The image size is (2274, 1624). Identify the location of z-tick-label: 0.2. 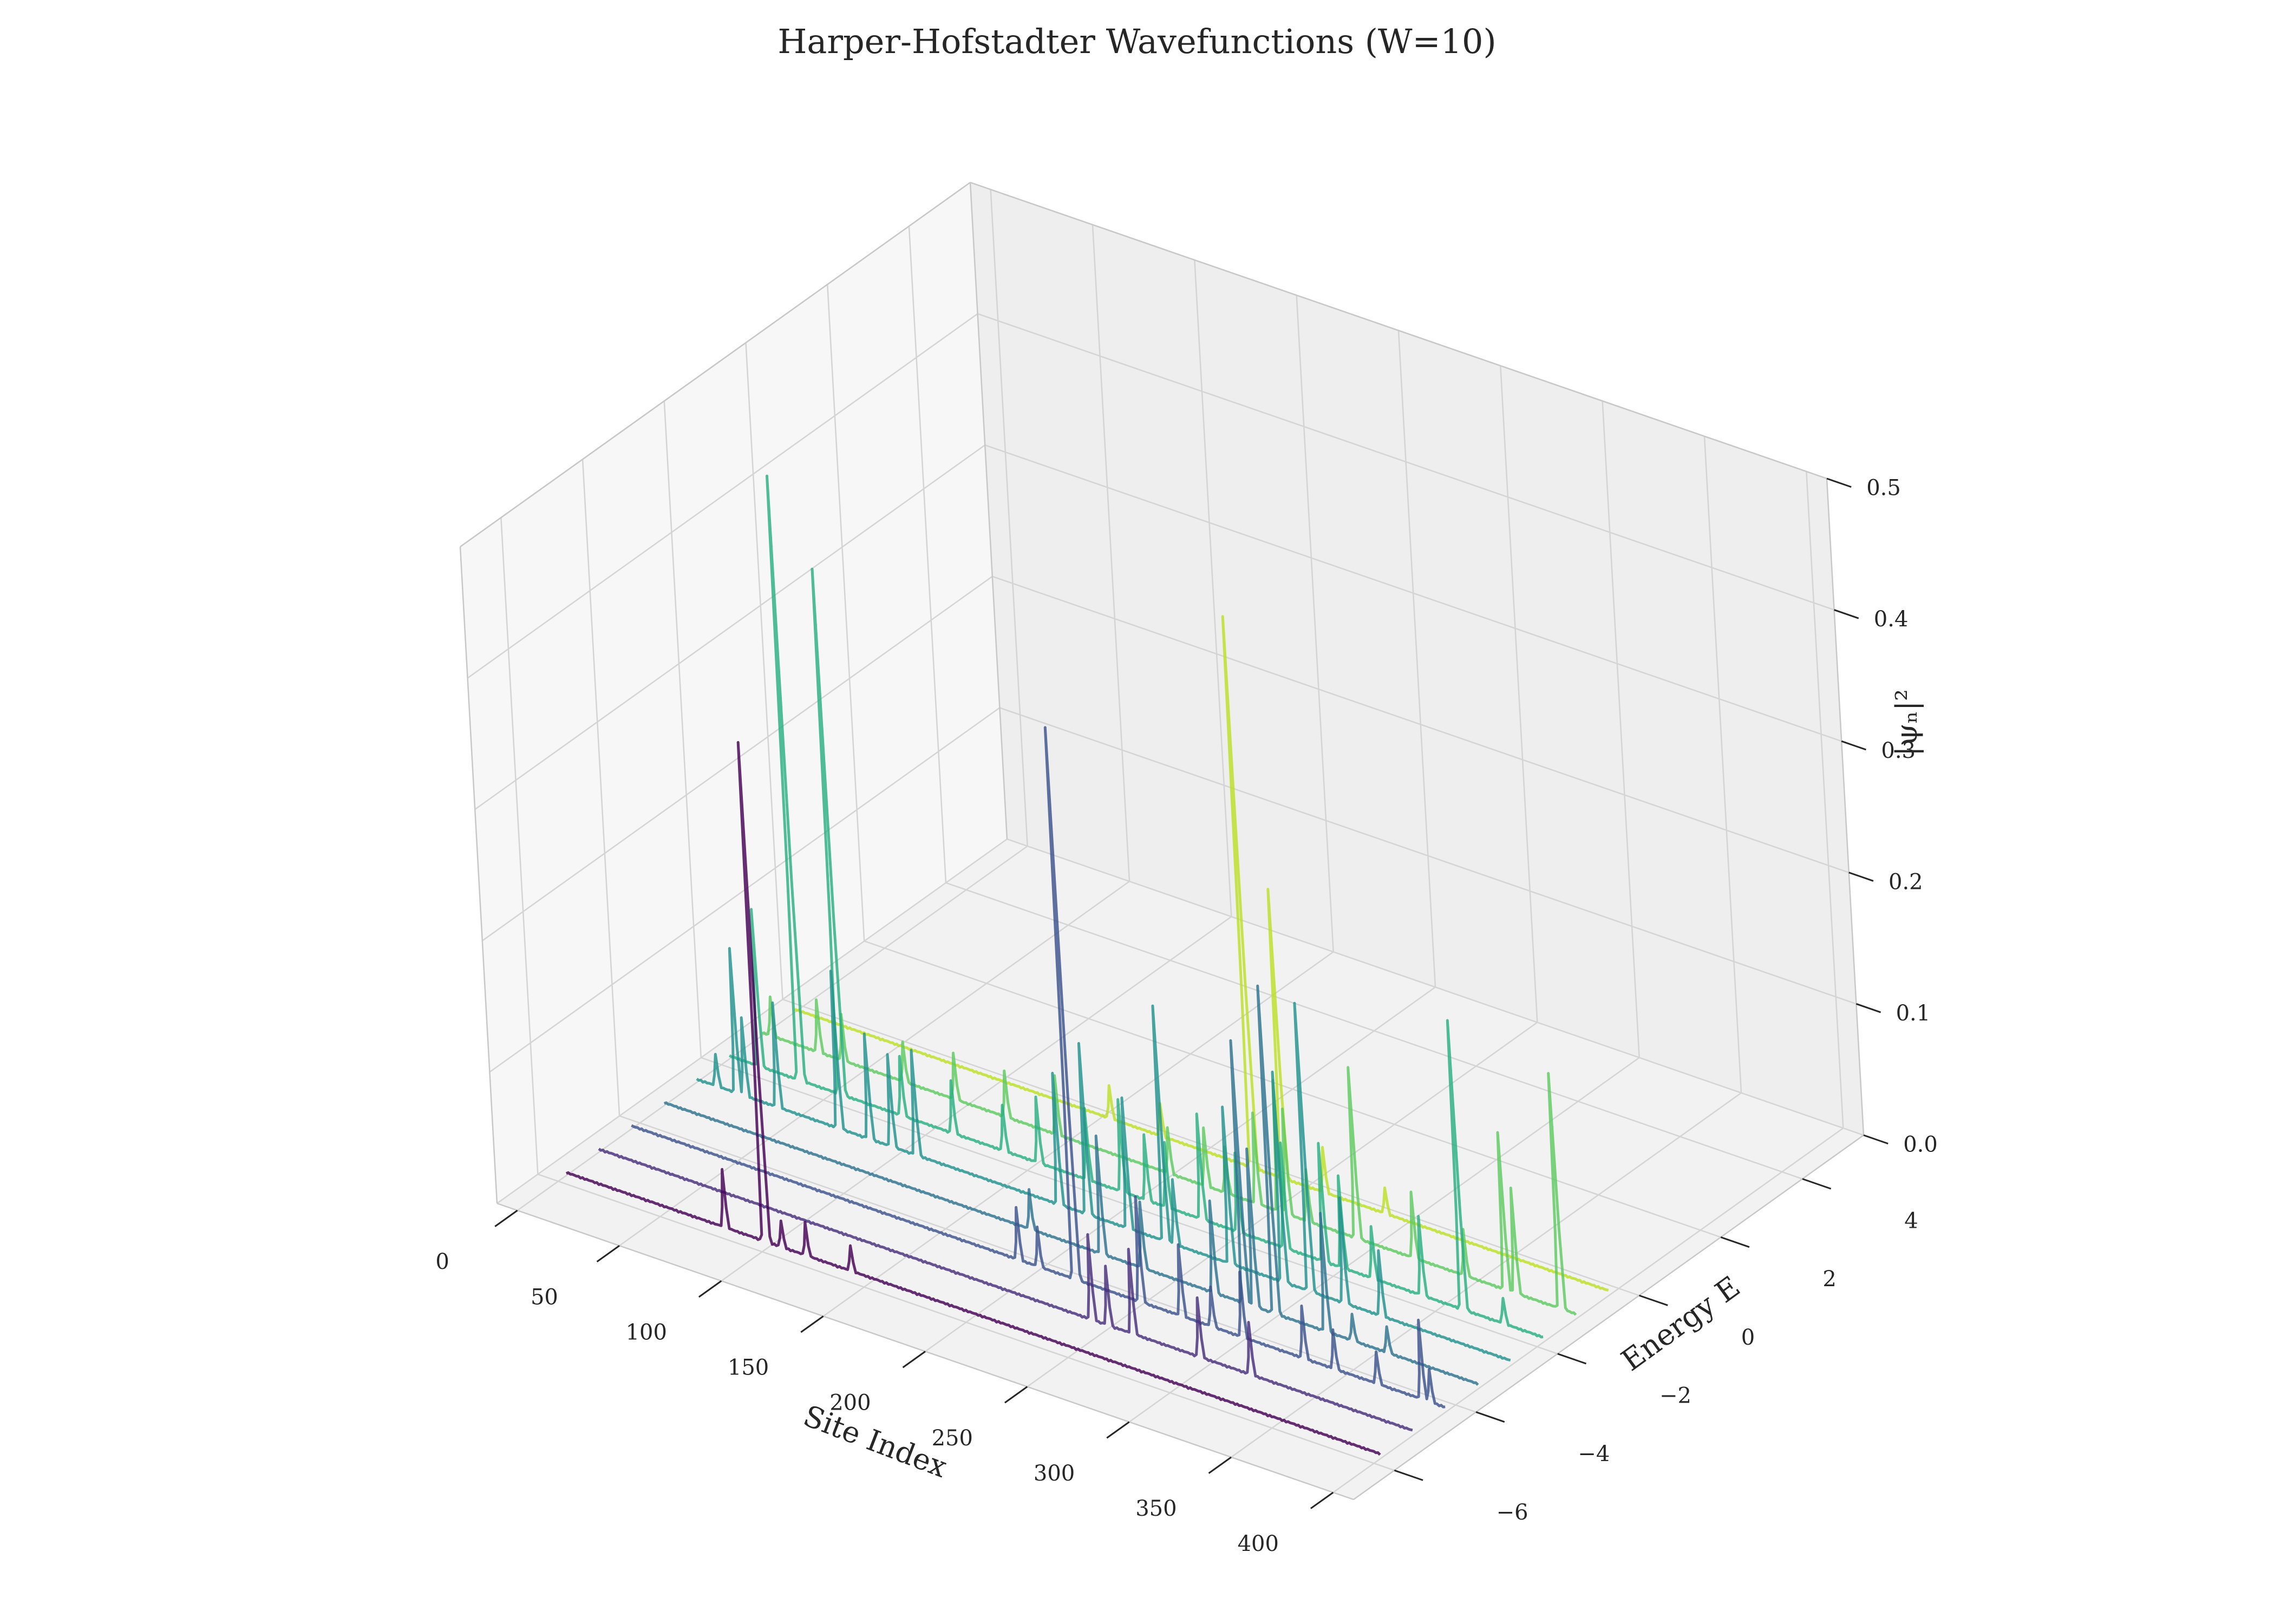
(1906, 881).